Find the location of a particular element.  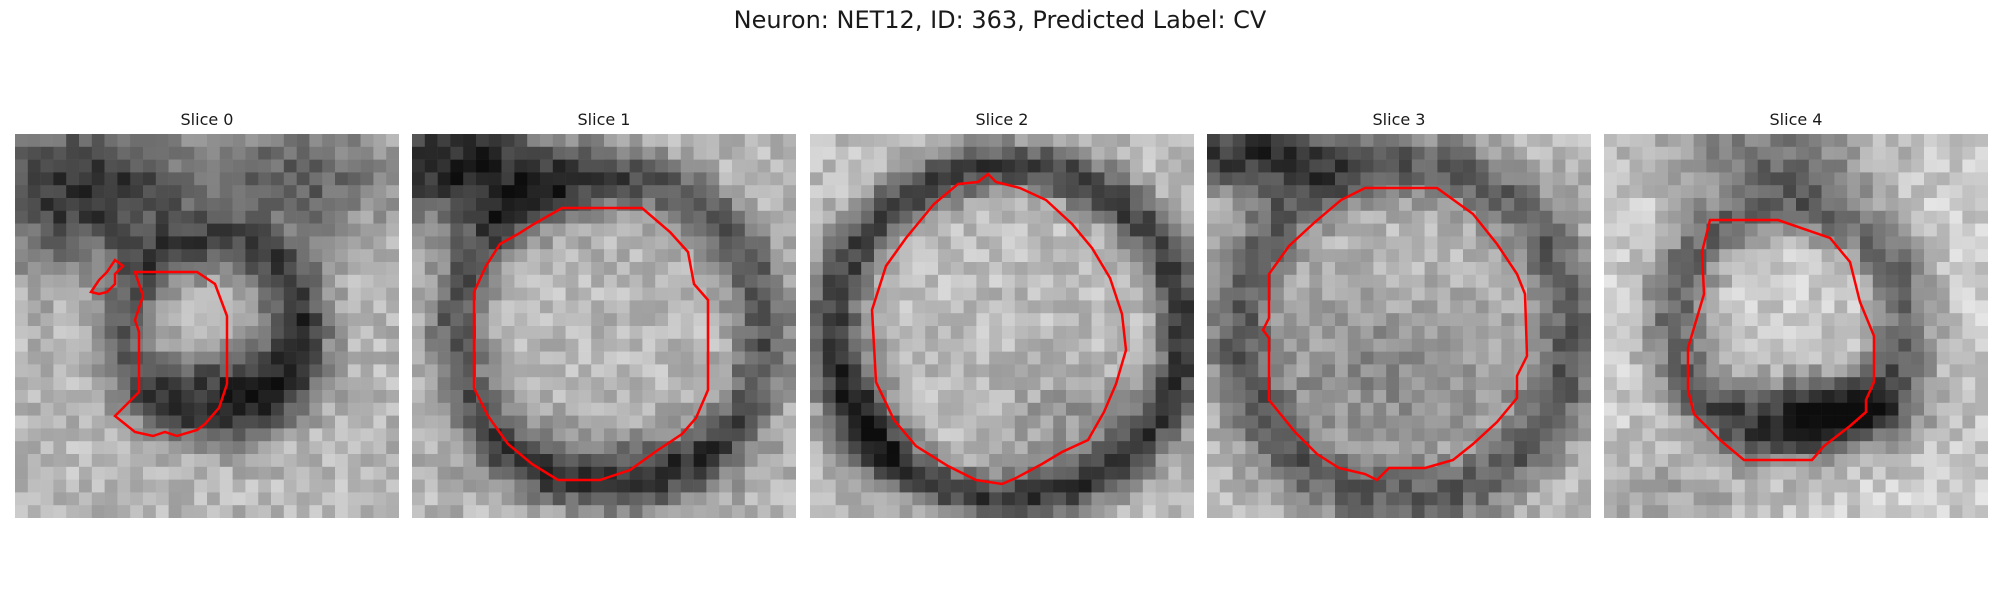

slice-title: Slice 2 is located at coordinates (1002, 119).